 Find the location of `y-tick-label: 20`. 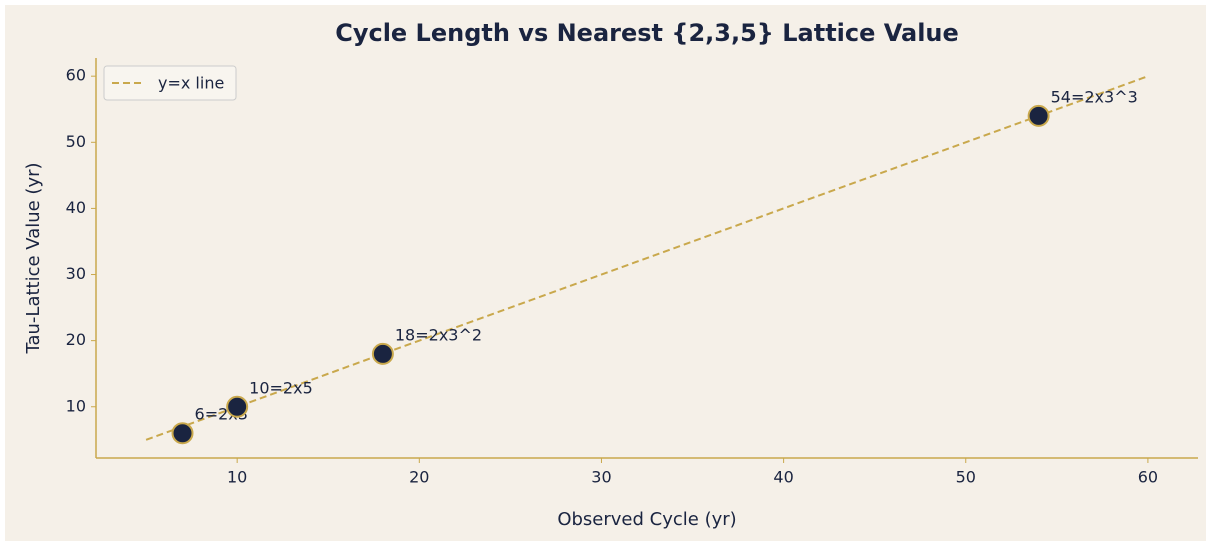

y-tick-label: 20 is located at coordinates (76, 339).